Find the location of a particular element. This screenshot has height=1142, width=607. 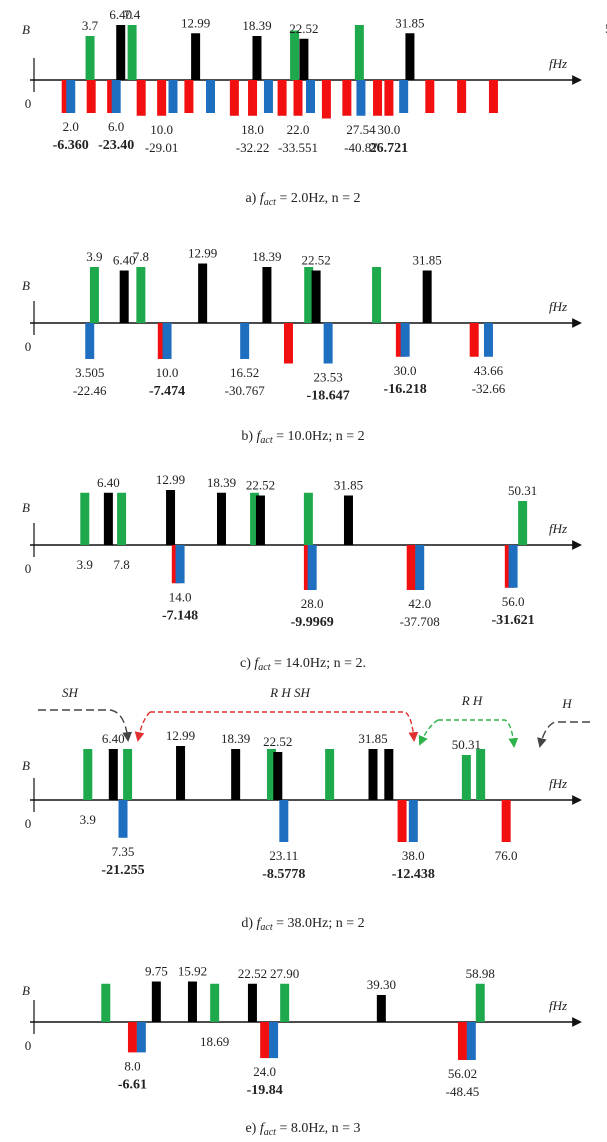

label-up-a-4: 18.39 is located at coordinates (256, 25).